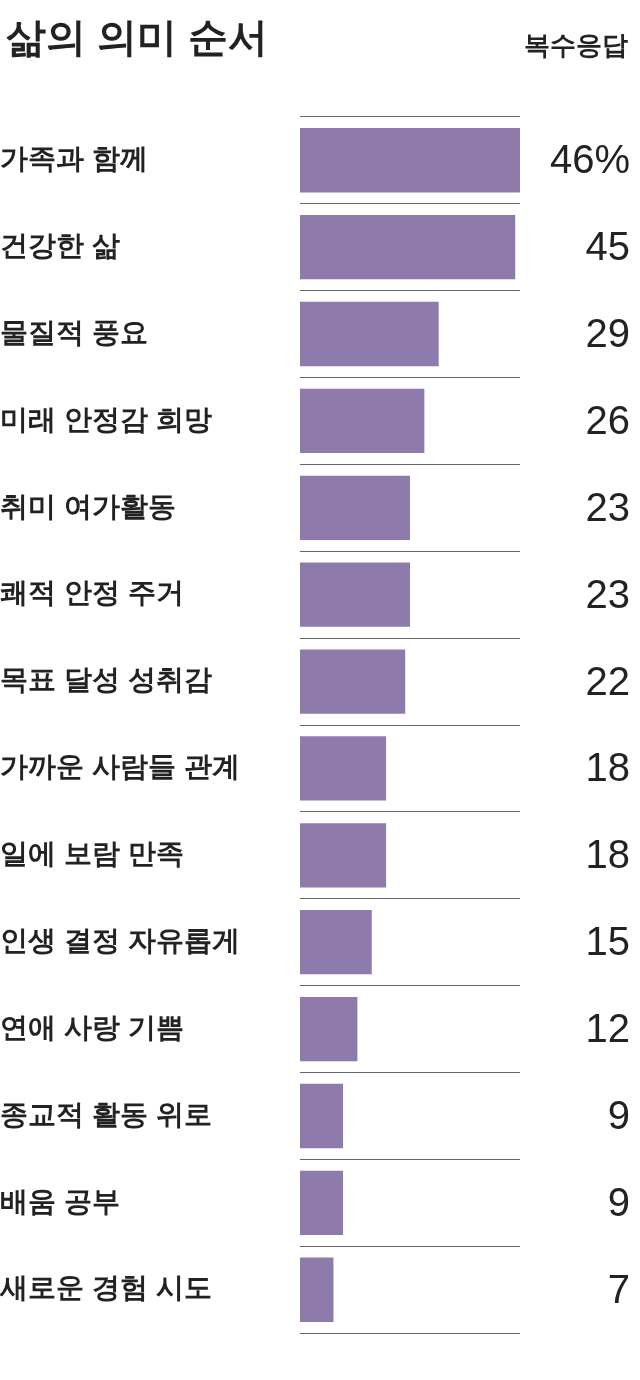 The width and height of the screenshot is (640, 1380). I want to click on data-label: 7, so click(618, 1288).